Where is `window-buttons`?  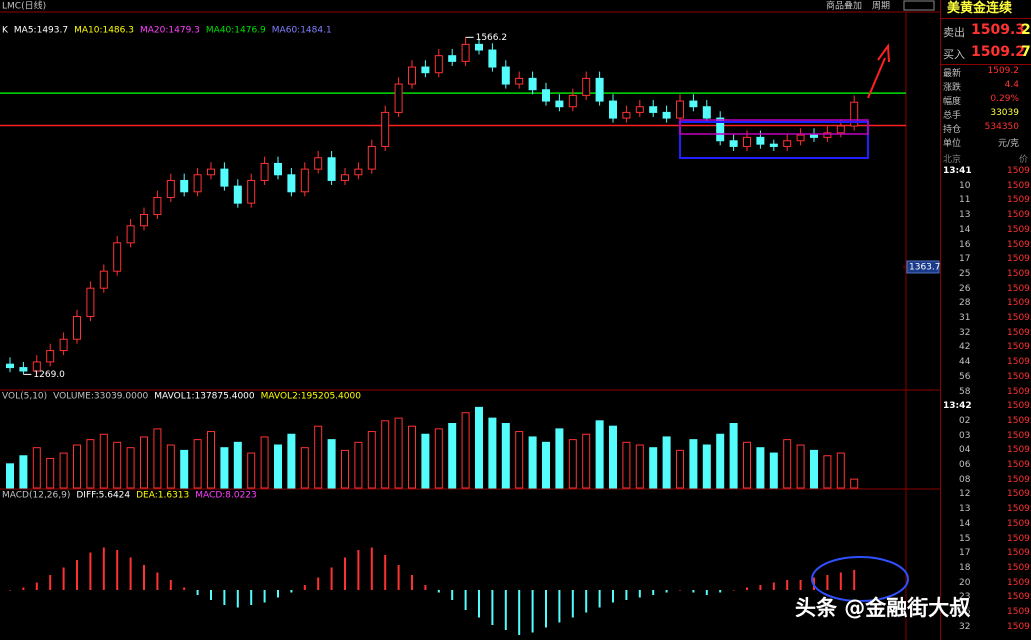
window-buttons is located at coordinates (919, 5).